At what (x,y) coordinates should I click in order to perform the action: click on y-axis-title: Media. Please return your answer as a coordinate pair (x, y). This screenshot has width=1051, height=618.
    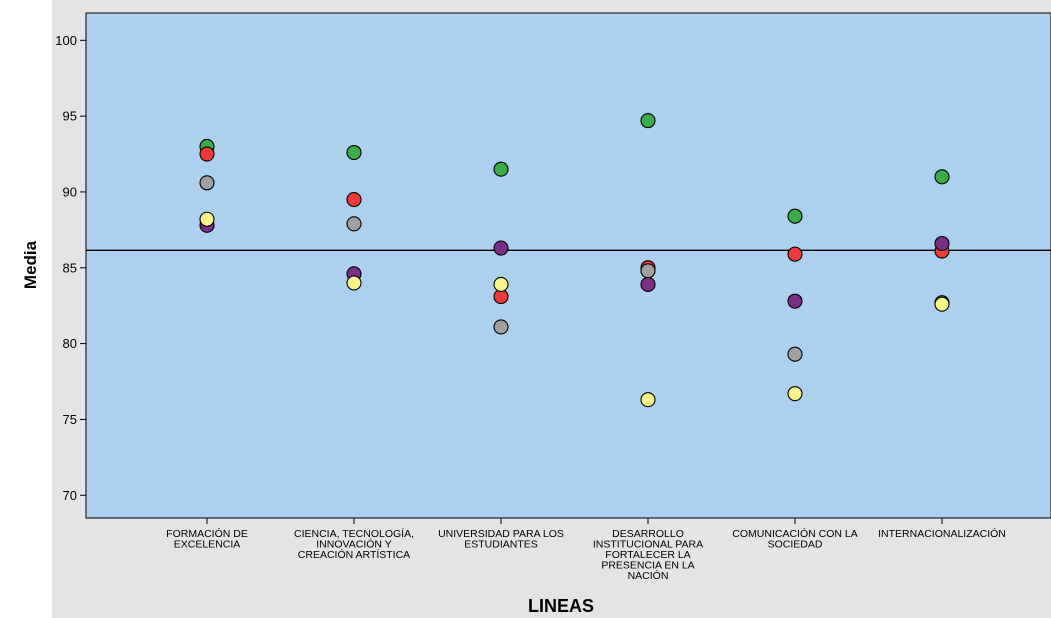
    Looking at the image, I should click on (30, 264).